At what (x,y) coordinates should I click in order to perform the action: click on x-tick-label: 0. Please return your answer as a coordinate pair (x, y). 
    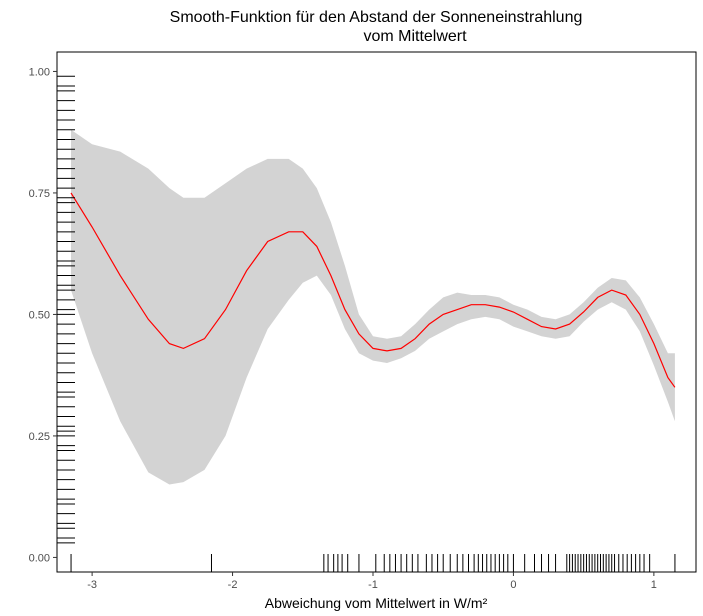
    Looking at the image, I should click on (513, 585).